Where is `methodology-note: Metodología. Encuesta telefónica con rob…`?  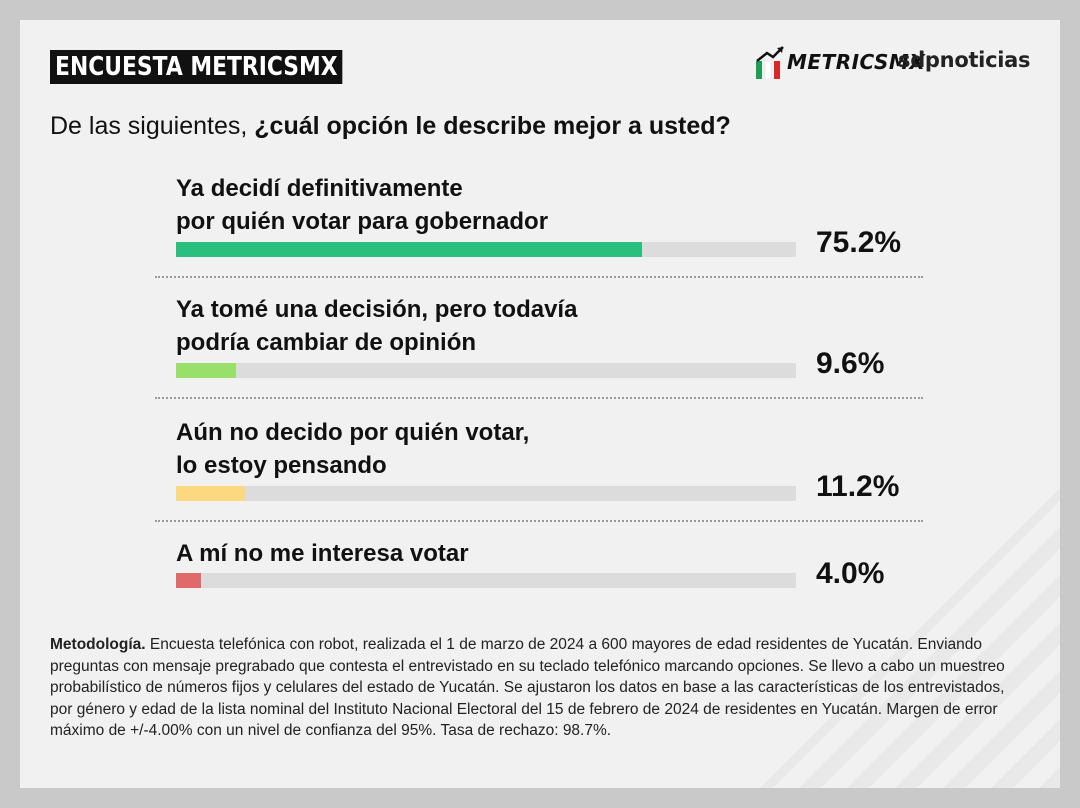 methodology-note: Metodología. Encuesta telefónica con rob… is located at coordinates (530, 688).